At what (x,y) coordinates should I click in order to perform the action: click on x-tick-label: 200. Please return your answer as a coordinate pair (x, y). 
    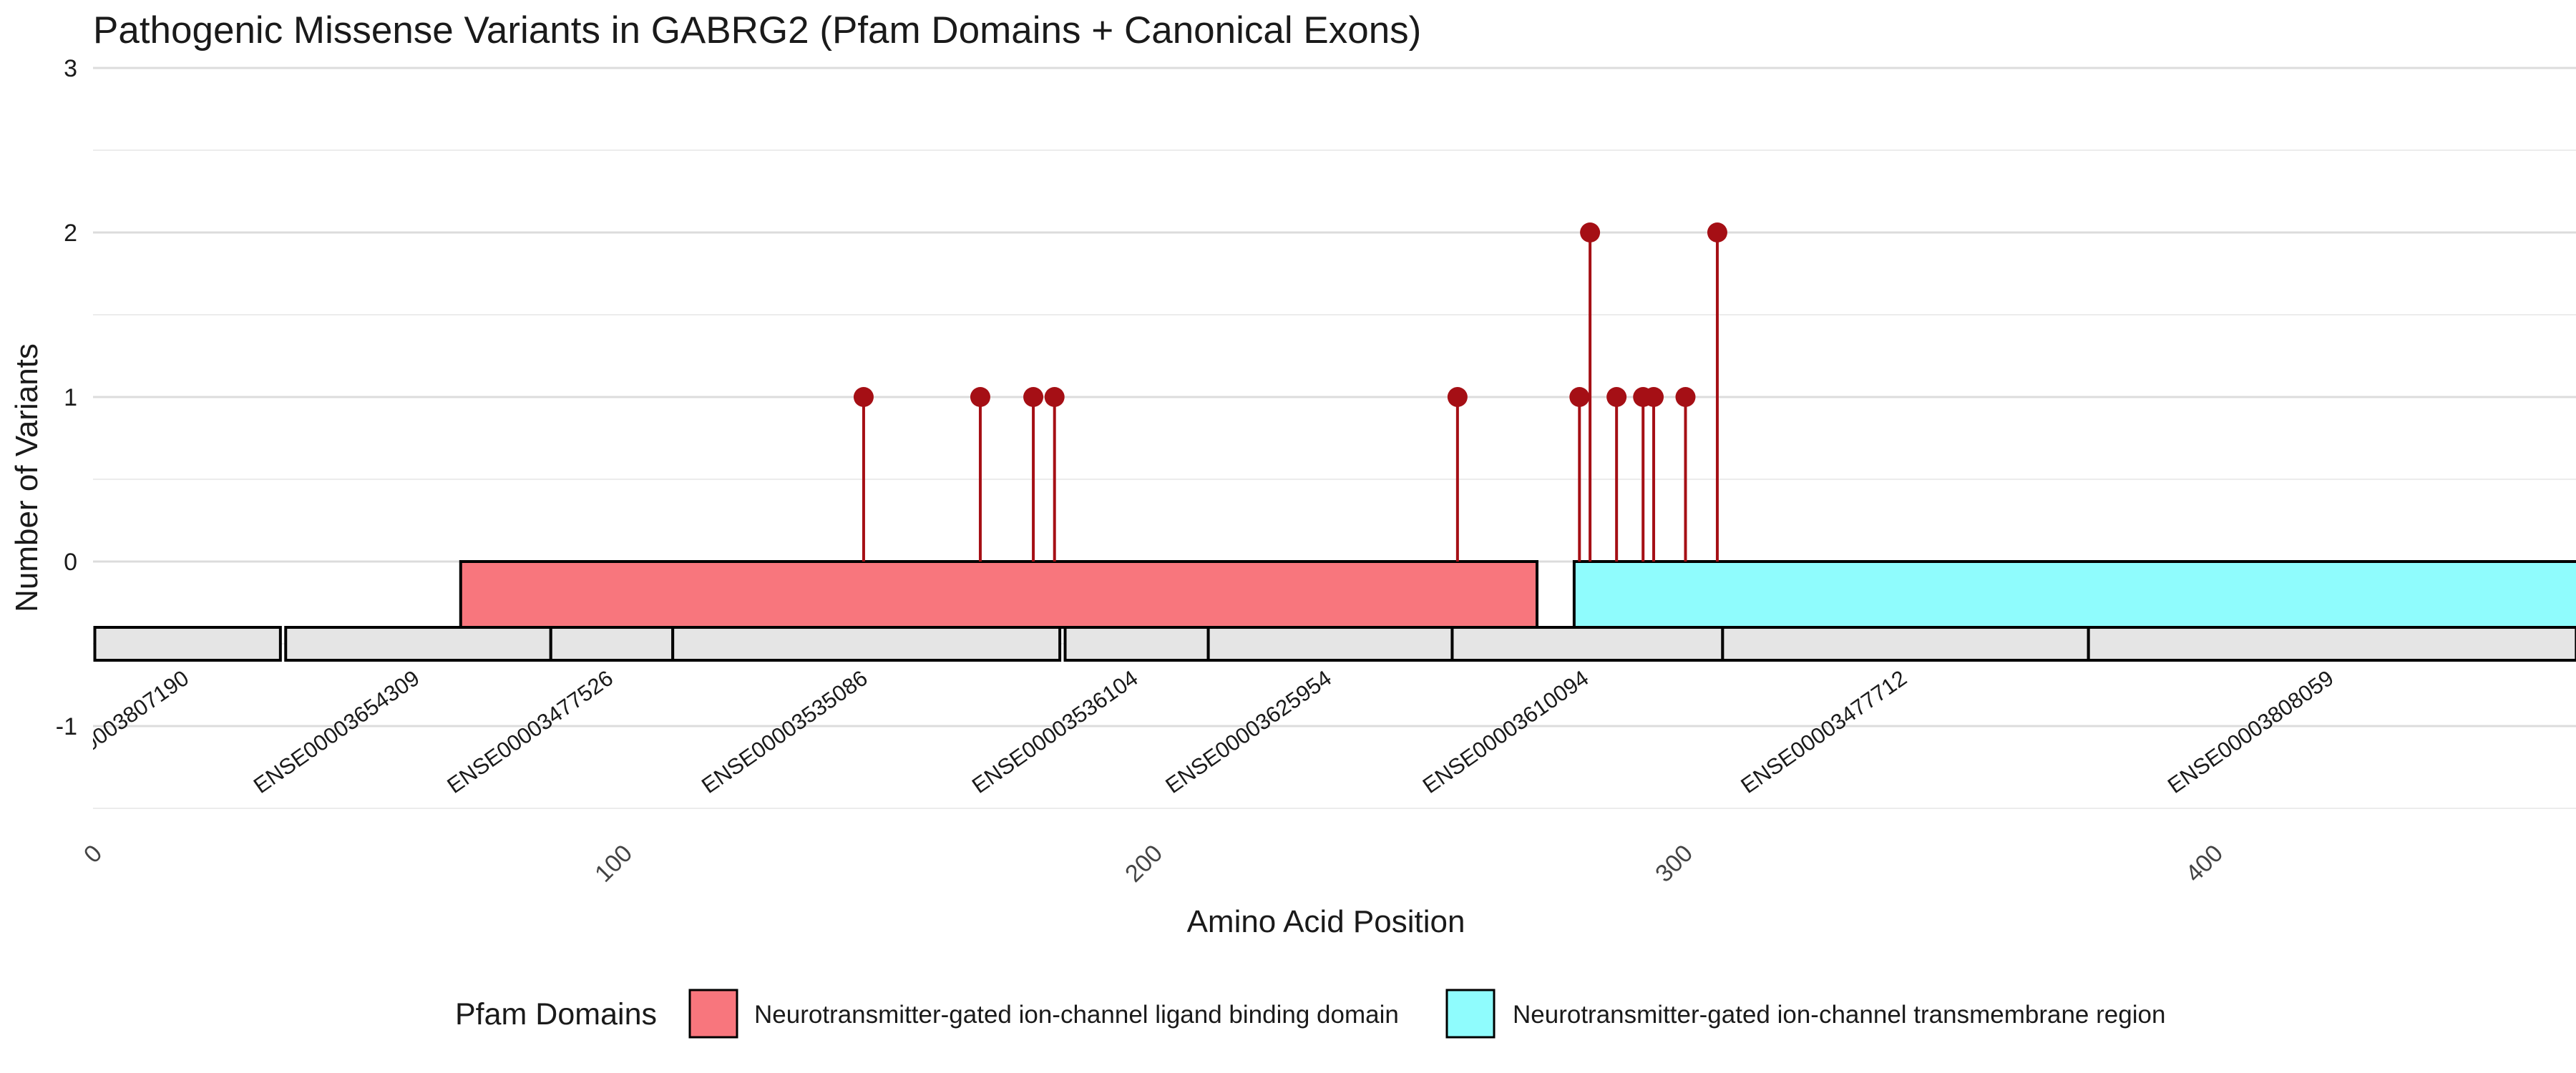
    Looking at the image, I should click on (1144, 864).